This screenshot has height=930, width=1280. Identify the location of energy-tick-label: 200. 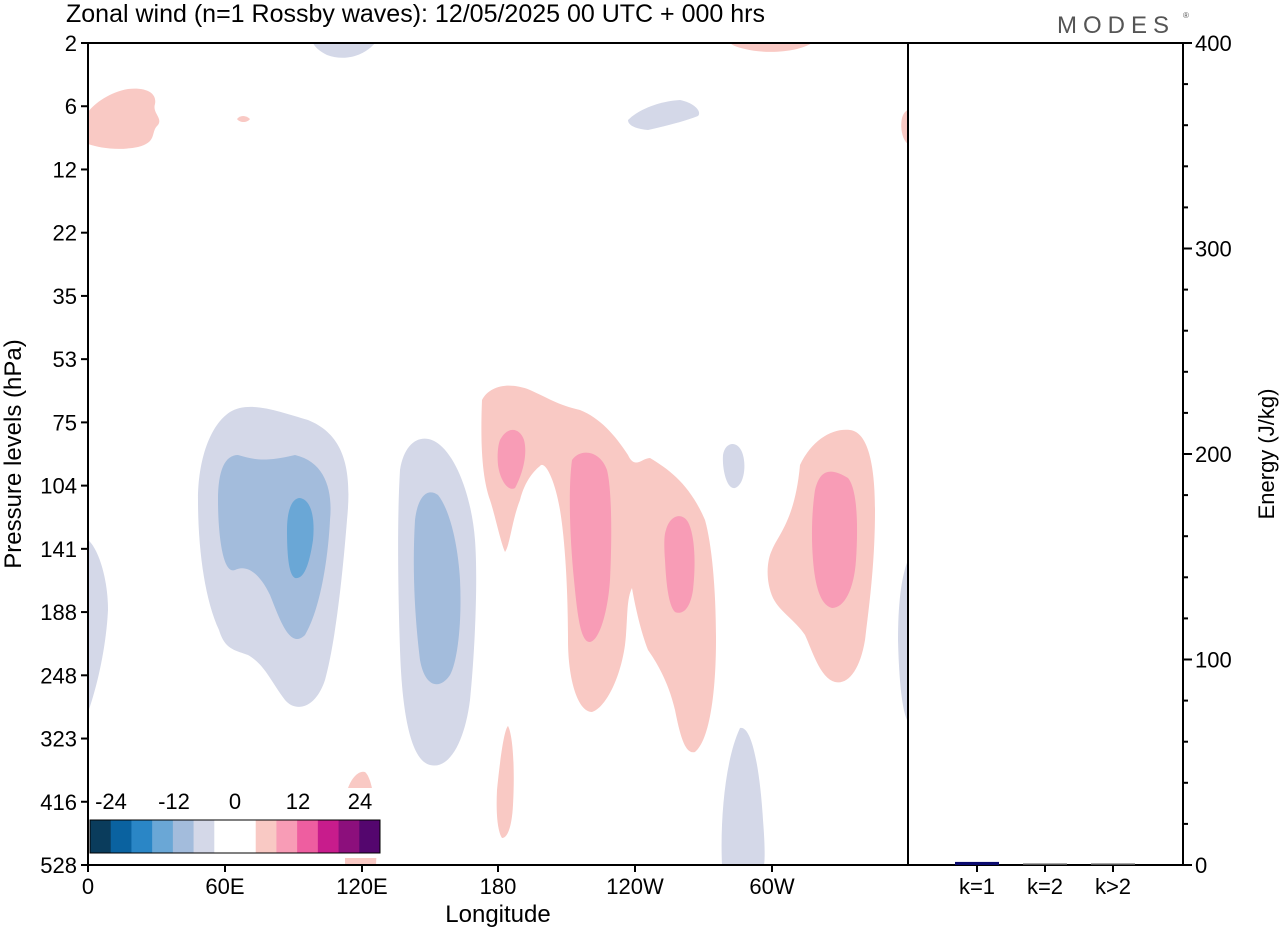
(1213, 454).